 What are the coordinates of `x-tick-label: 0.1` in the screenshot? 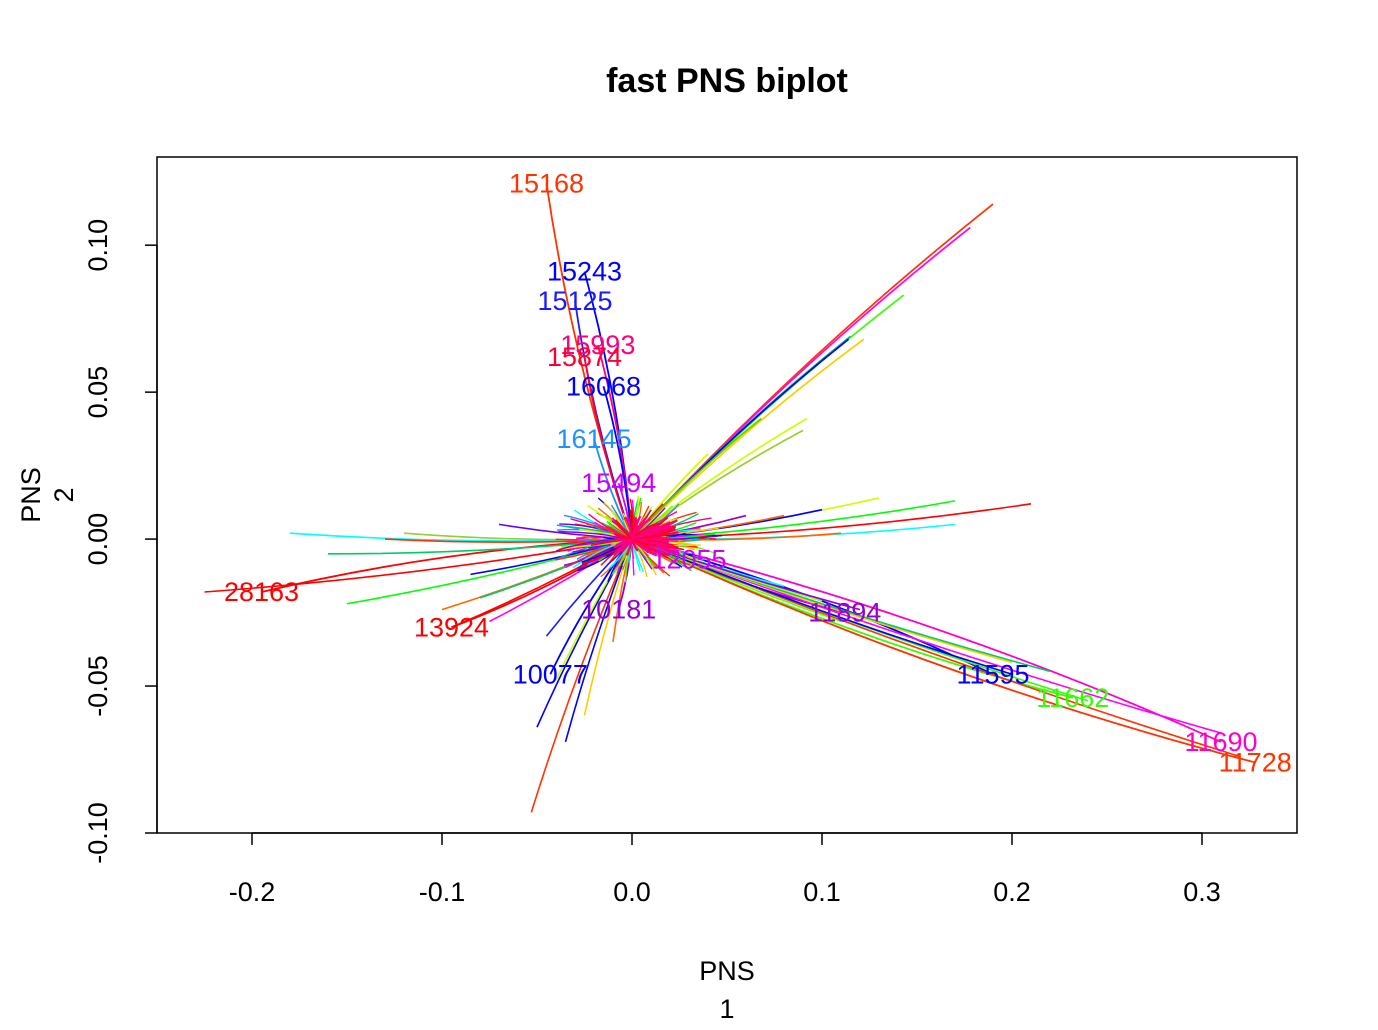 It's located at (822, 892).